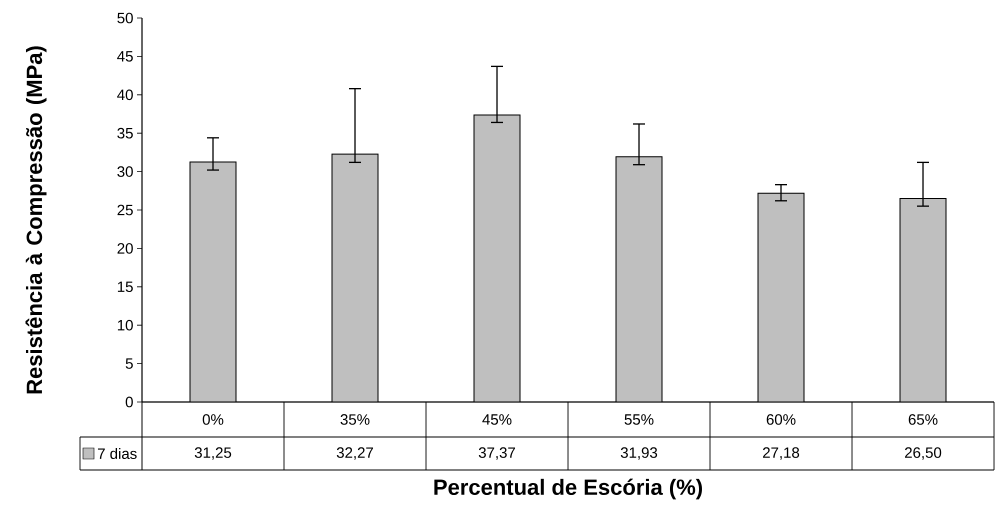  What do you see at coordinates (639, 419) in the screenshot?
I see `x-tick-label: 55%` at bounding box center [639, 419].